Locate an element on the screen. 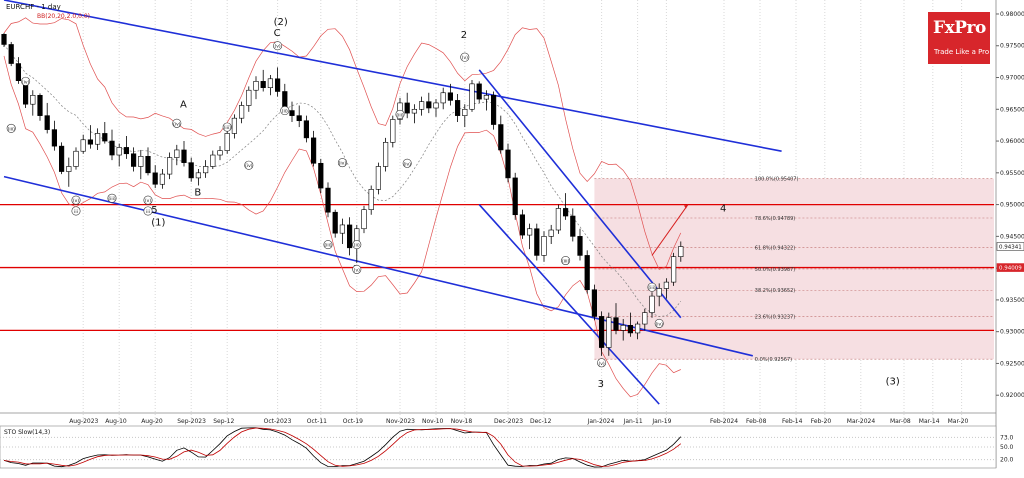 Image resolution: width=1024 pixels, height=478 pixels. fxpro-logo: FxPro Trade Like a Pro is located at coordinates (959, 38).